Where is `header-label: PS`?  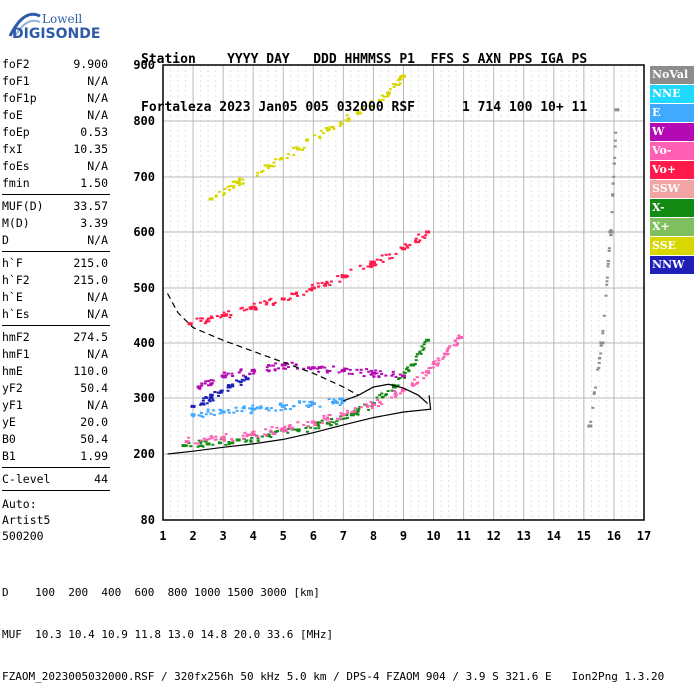 header-label: PS is located at coordinates (579, 59).